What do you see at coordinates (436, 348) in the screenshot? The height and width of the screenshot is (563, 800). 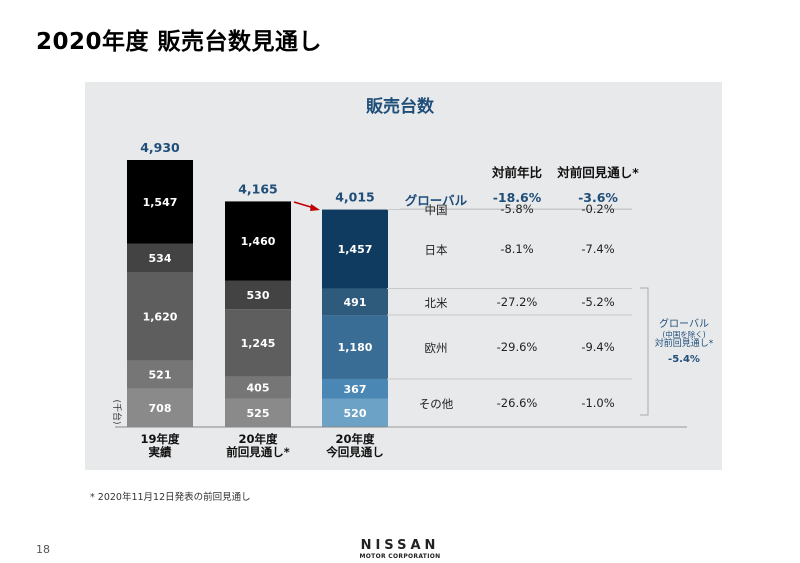 I see `table-cell-region: 欧州` at bounding box center [436, 348].